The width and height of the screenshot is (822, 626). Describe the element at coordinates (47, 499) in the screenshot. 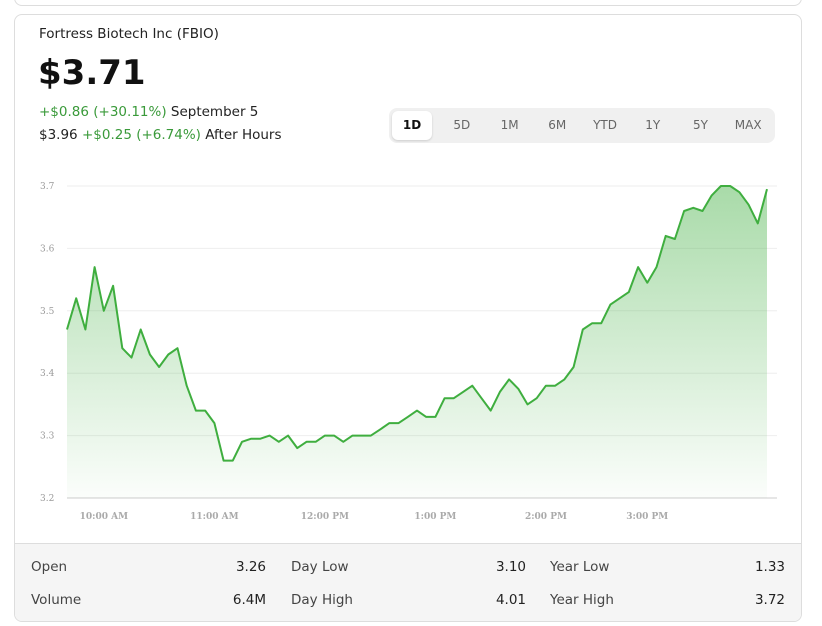

I see `y-tick-label: 3.2` at that location.